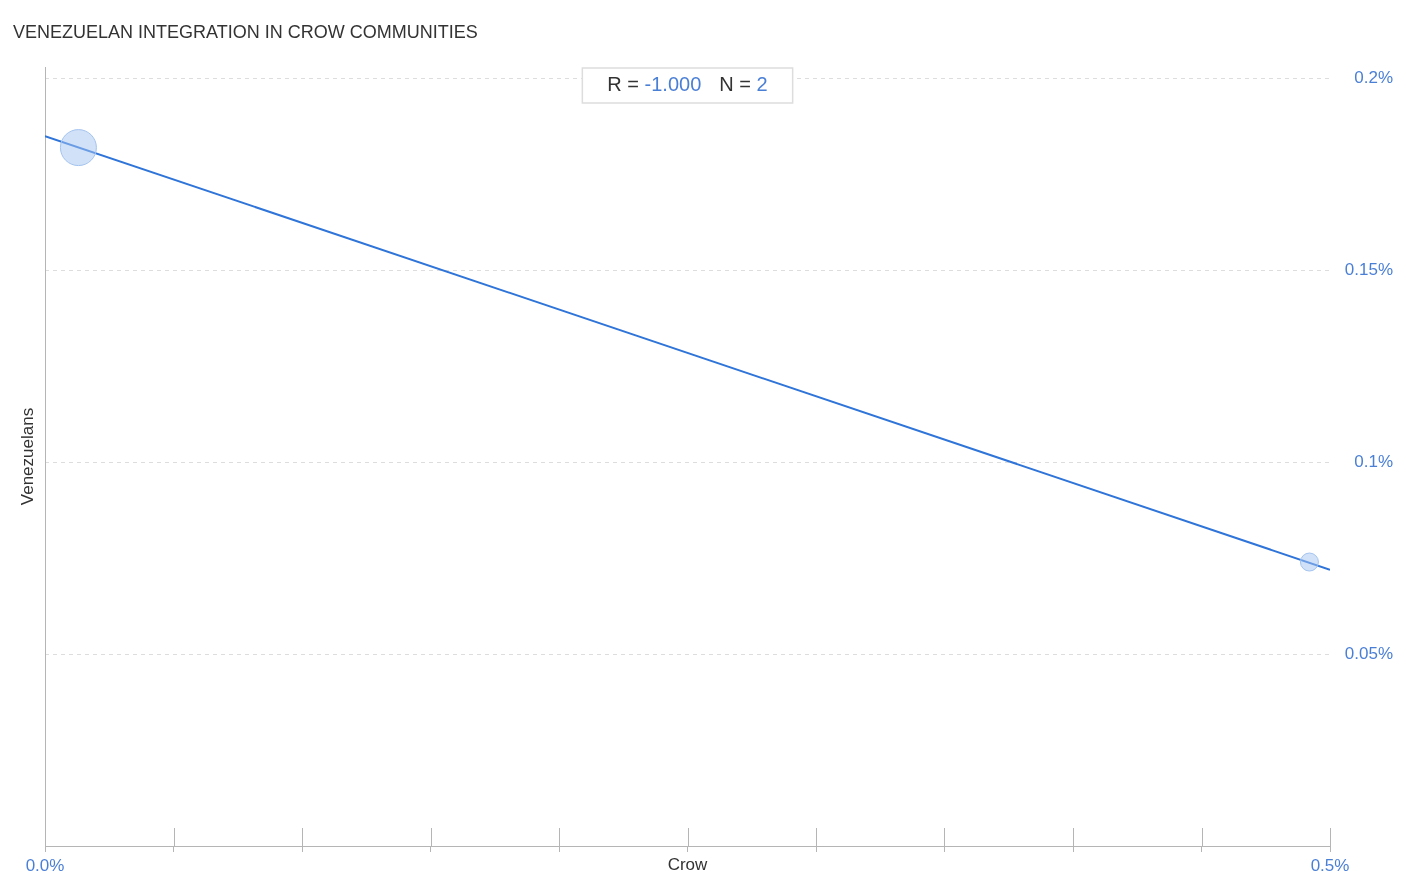 The image size is (1406, 892). I want to click on chart-title: VENEZUELAN INTEGRATION IN CROW COMMUNITIES, so click(245, 31).